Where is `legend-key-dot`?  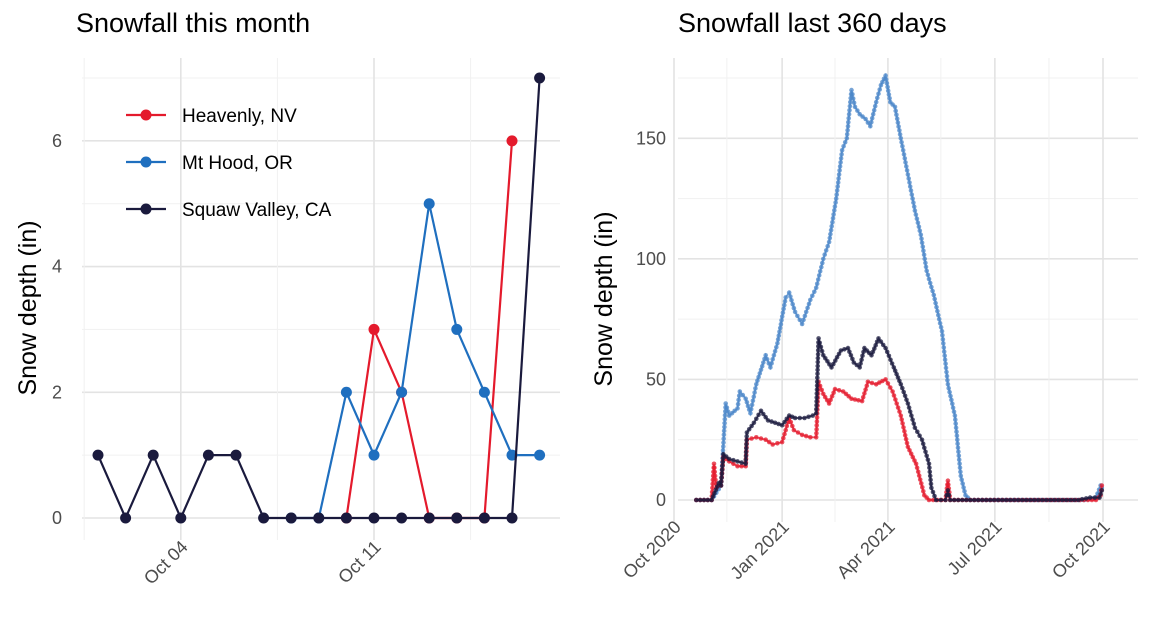 legend-key-dot is located at coordinates (146, 209).